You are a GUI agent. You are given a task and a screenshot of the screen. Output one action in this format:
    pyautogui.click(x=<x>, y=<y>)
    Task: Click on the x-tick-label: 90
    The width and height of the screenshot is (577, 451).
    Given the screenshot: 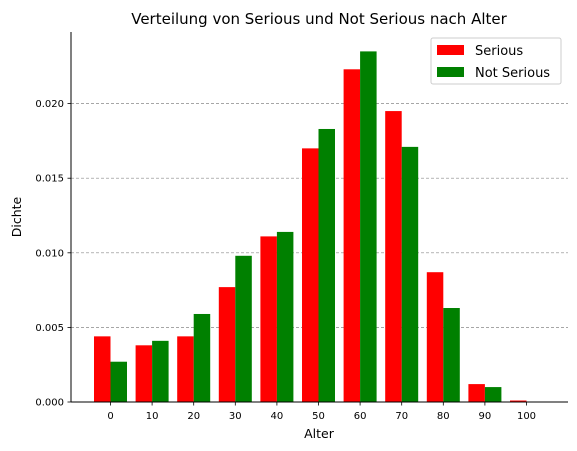 What is the action you would take?
    pyautogui.click(x=485, y=416)
    